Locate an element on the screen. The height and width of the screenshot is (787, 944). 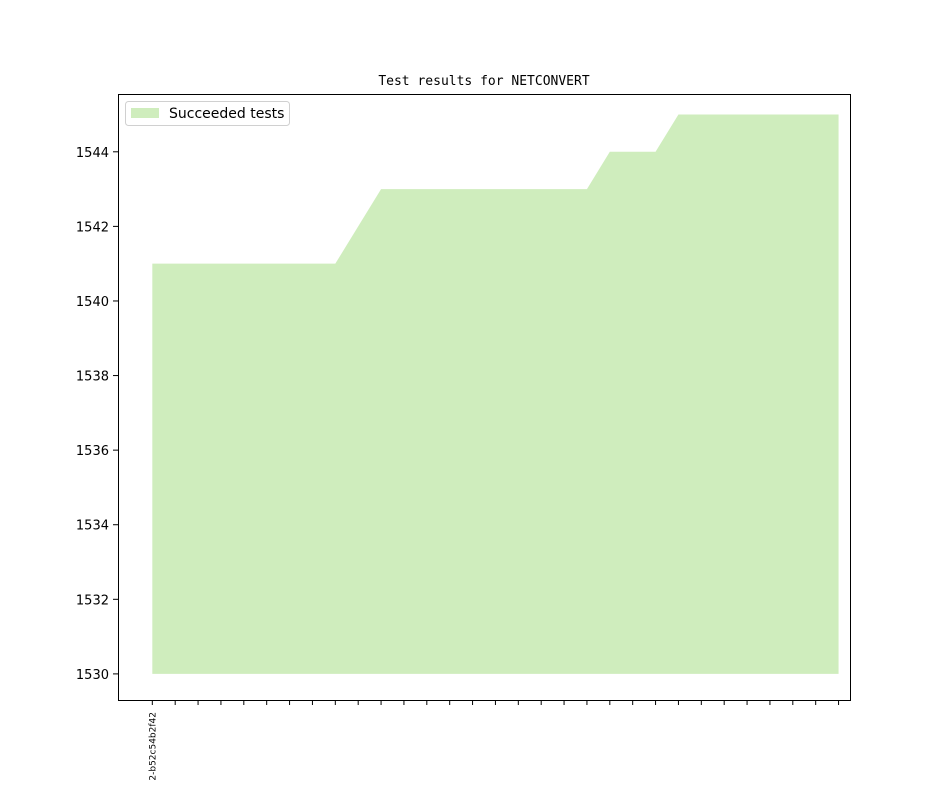
y-tick-label: 1538 is located at coordinates (92, 377).